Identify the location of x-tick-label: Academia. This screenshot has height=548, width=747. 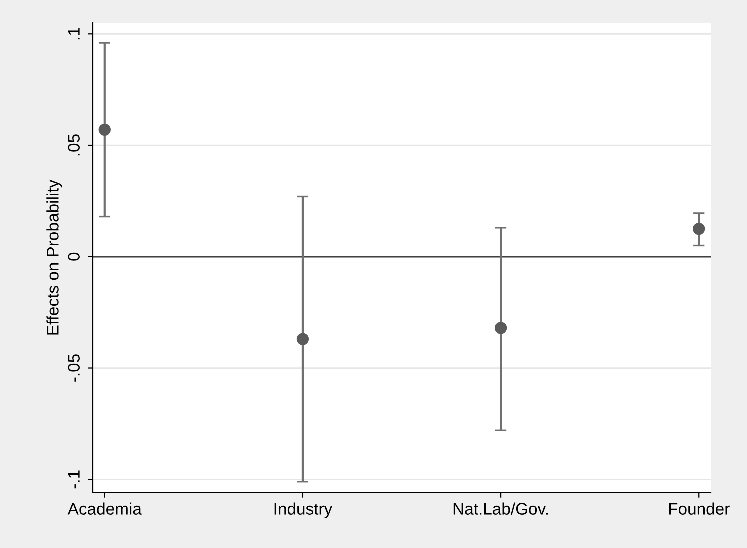
(105, 508).